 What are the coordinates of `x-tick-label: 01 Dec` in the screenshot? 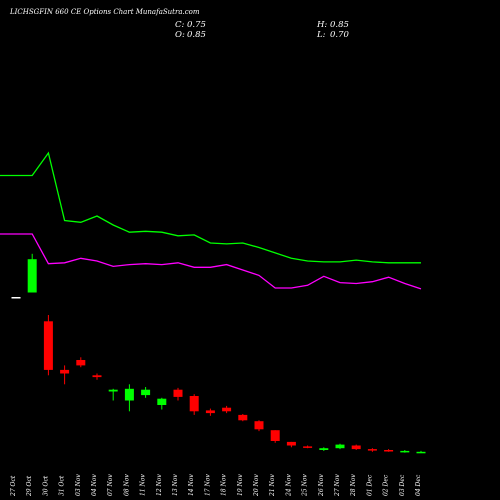 It's located at (369, 485).